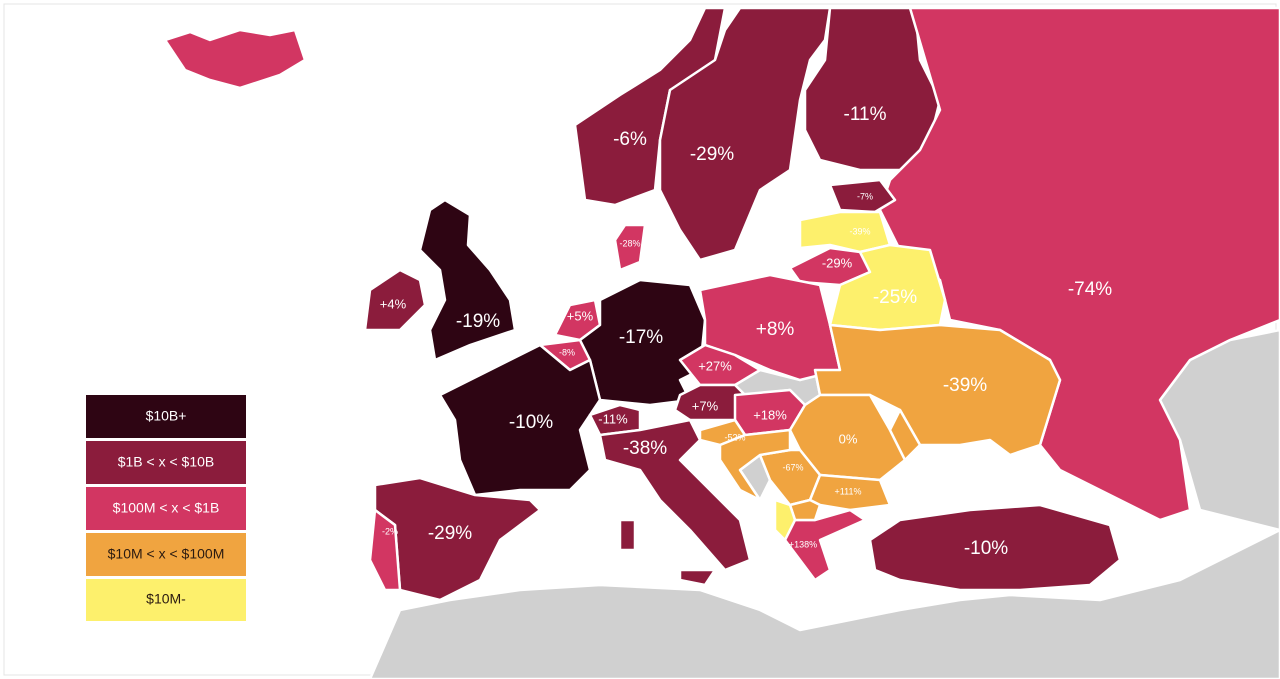 Image resolution: width=1280 pixels, height=679 pixels. What do you see at coordinates (734, 437) in the screenshot?
I see `region-label: -52%` at bounding box center [734, 437].